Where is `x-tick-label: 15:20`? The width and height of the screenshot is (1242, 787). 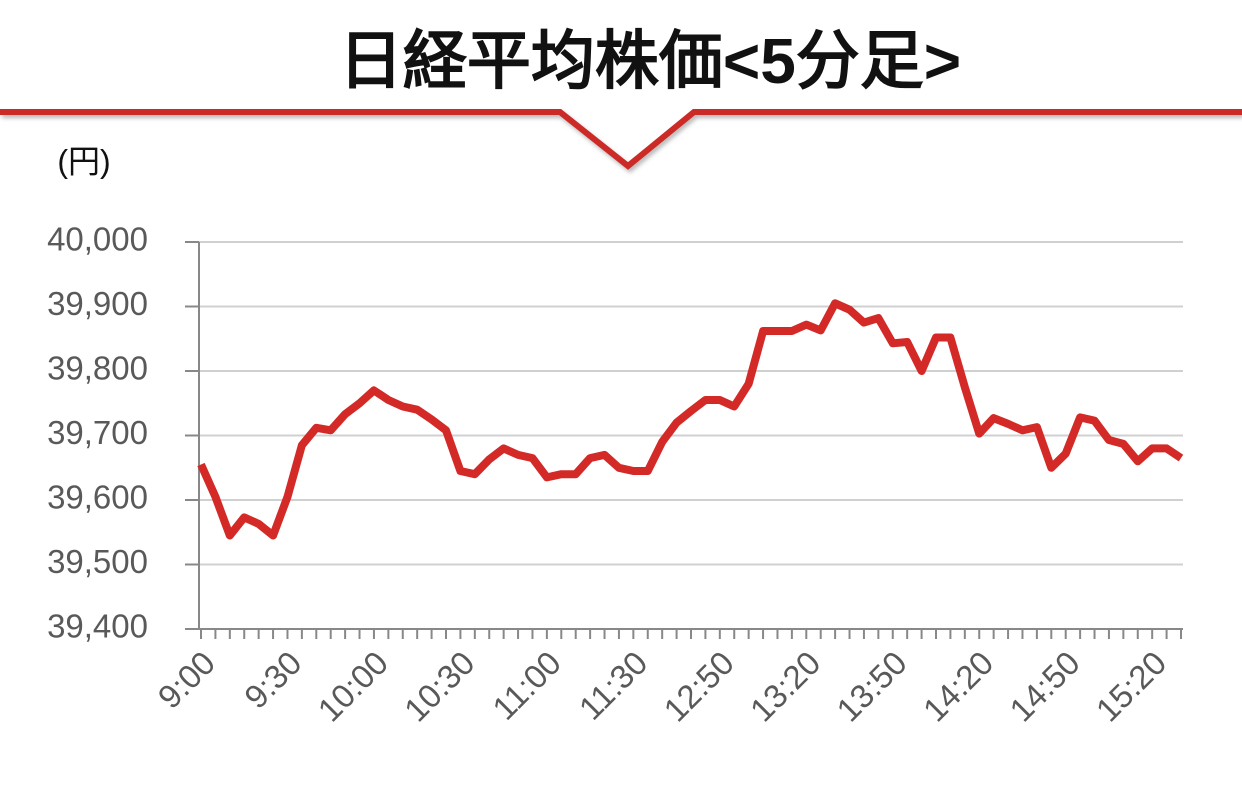
x-tick-label: 15:20 is located at coordinates (1131, 686).